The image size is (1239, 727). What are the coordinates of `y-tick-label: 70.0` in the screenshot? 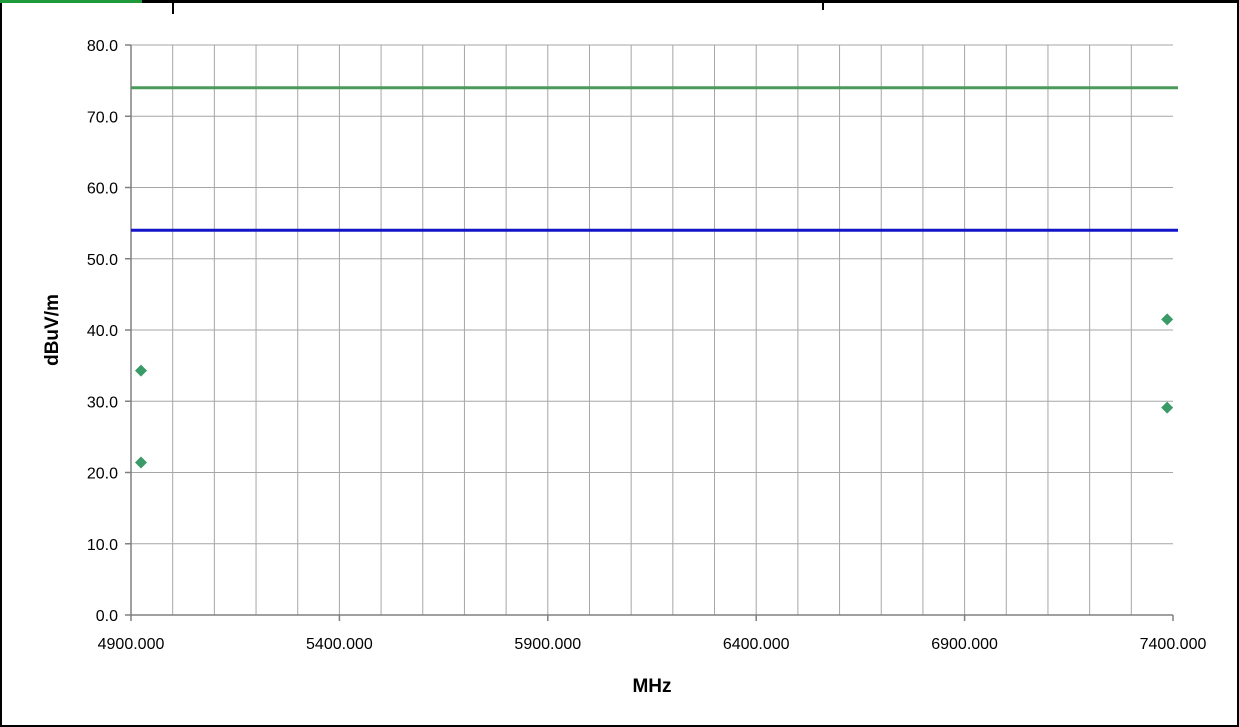 It's located at (102, 117).